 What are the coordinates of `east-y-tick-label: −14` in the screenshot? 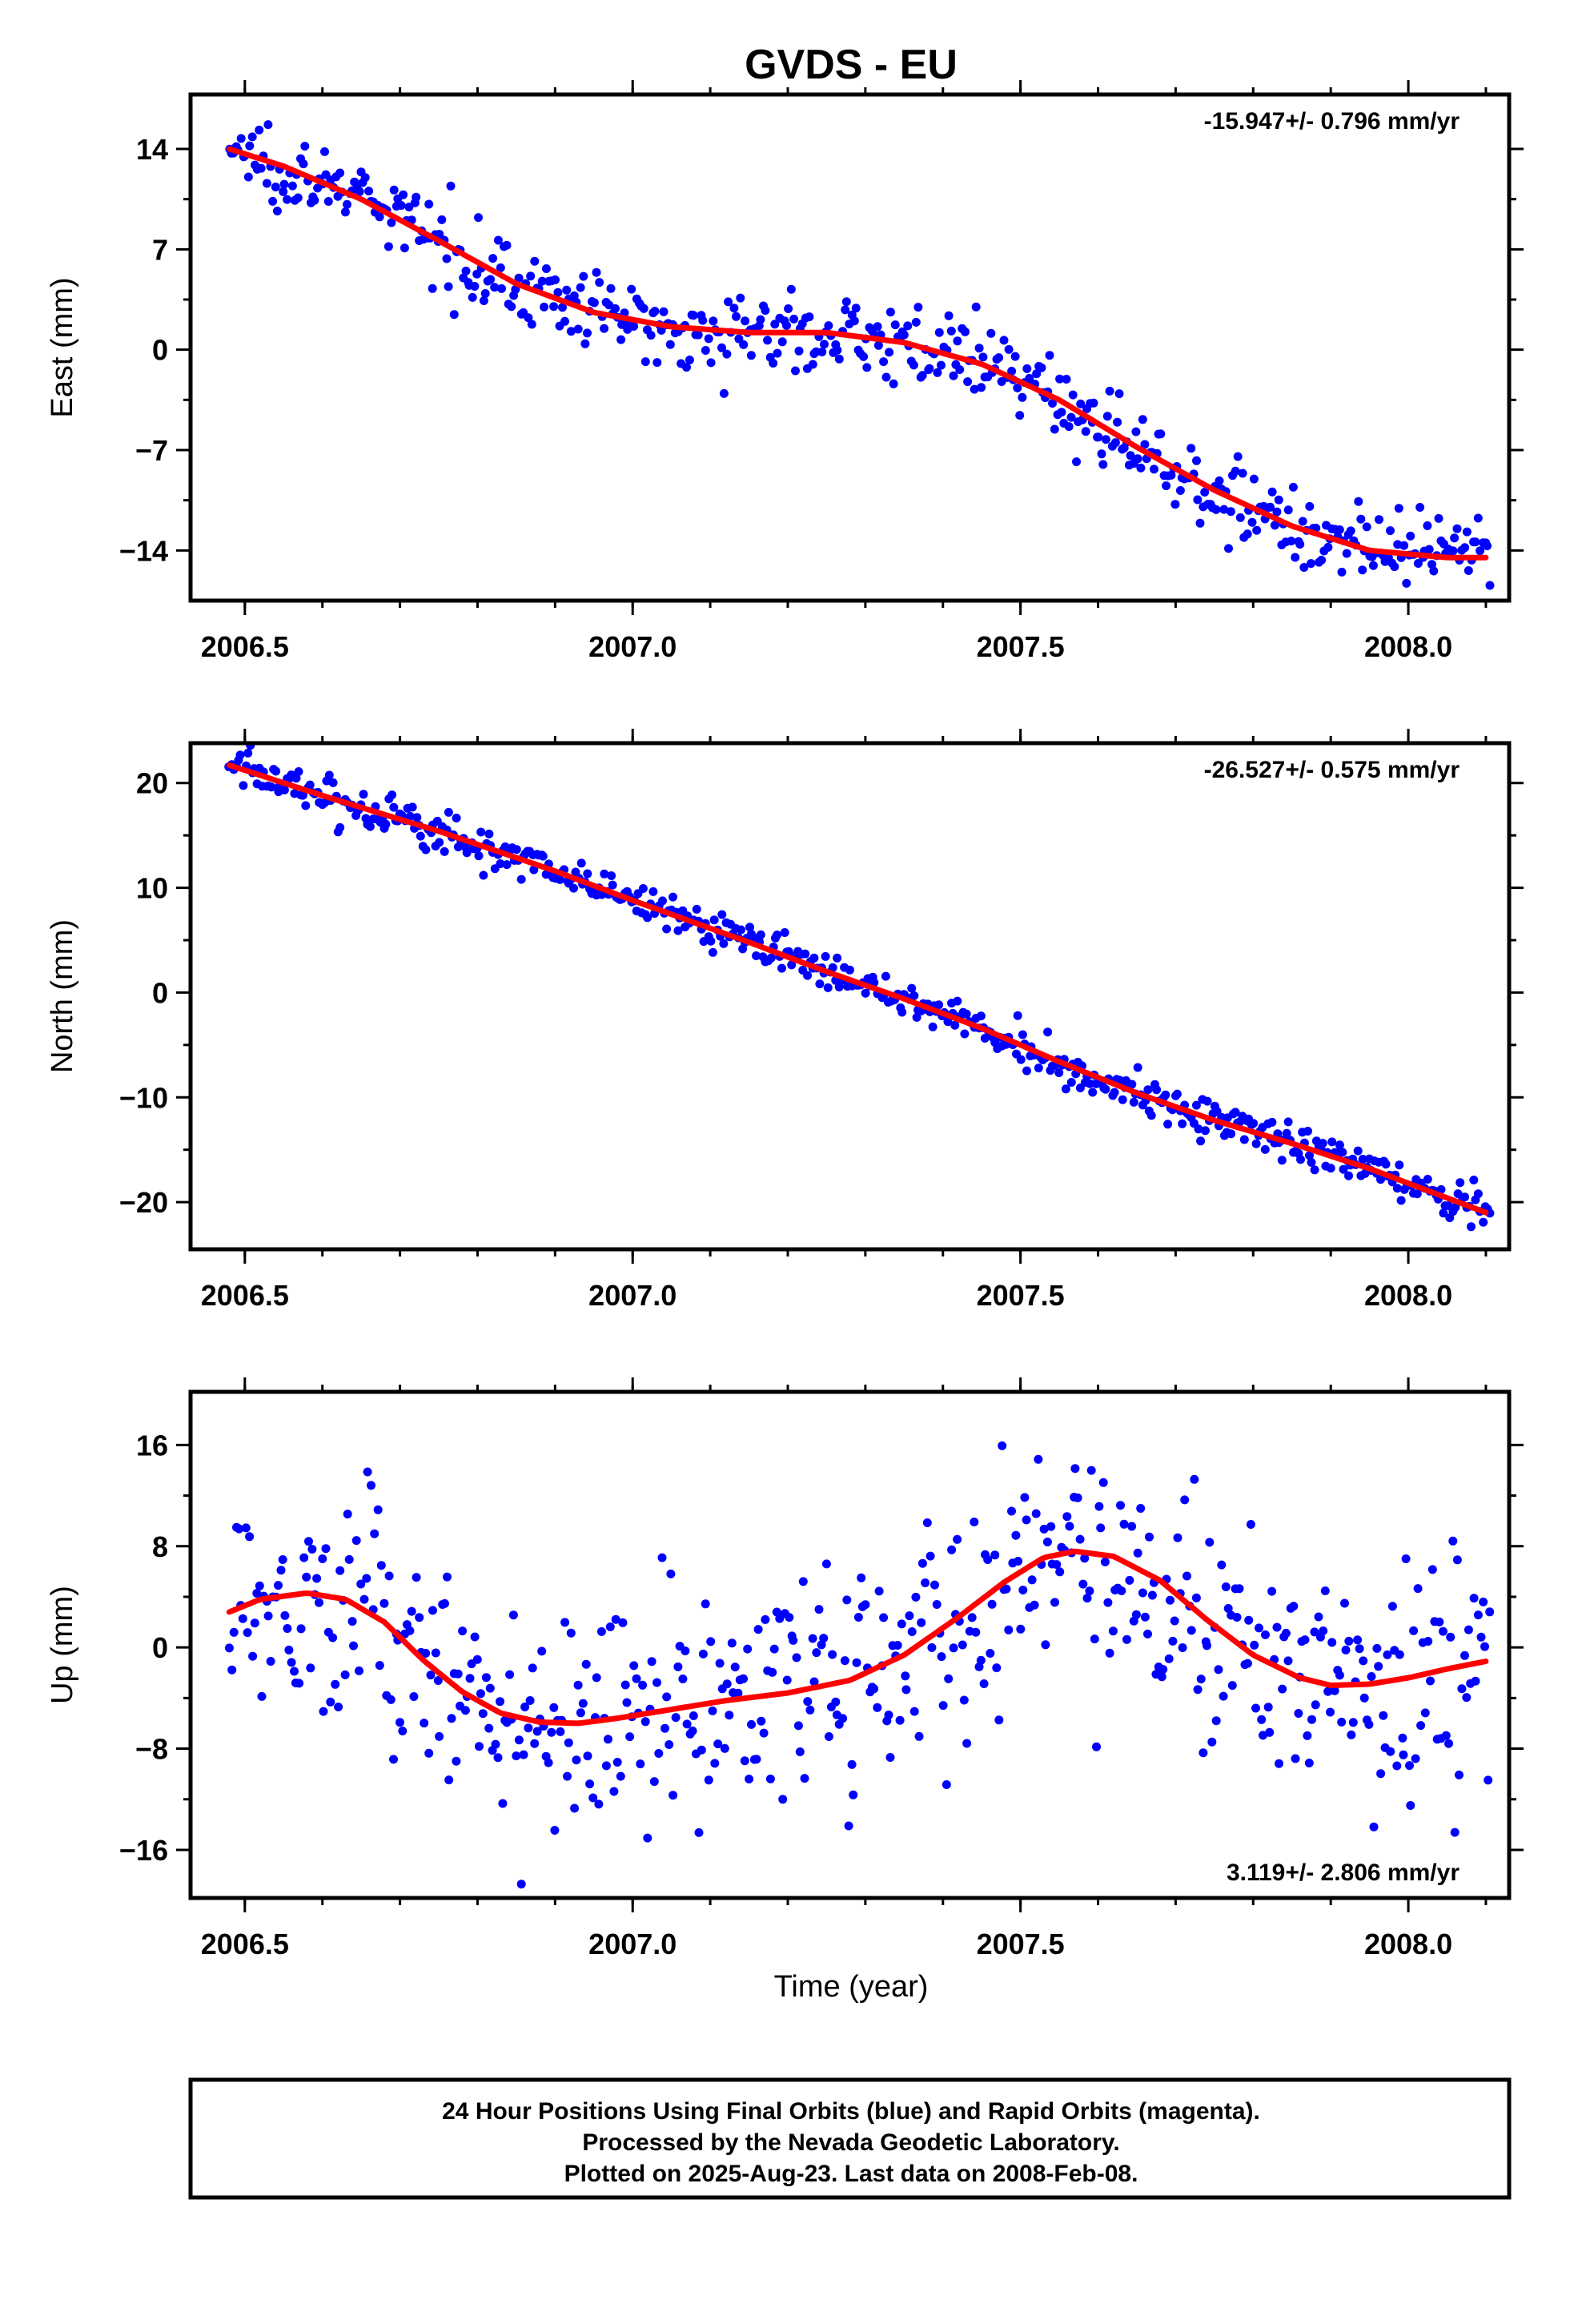 It's located at (144, 550).